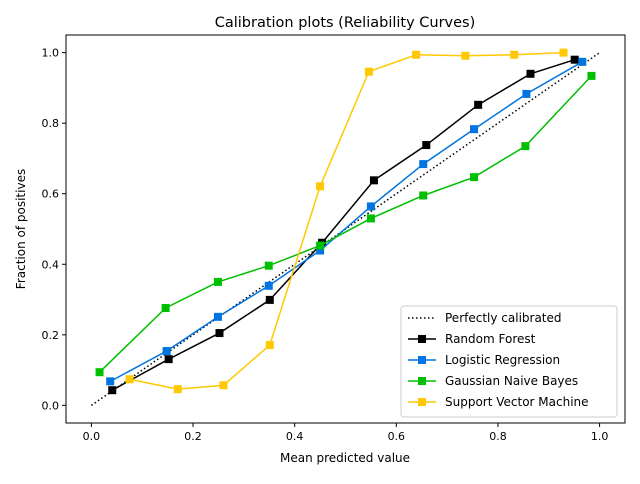 Image resolution: width=640 pixels, height=484 pixels. What do you see at coordinates (51, 264) in the screenshot?
I see `y-tick-label: 0.4` at bounding box center [51, 264].